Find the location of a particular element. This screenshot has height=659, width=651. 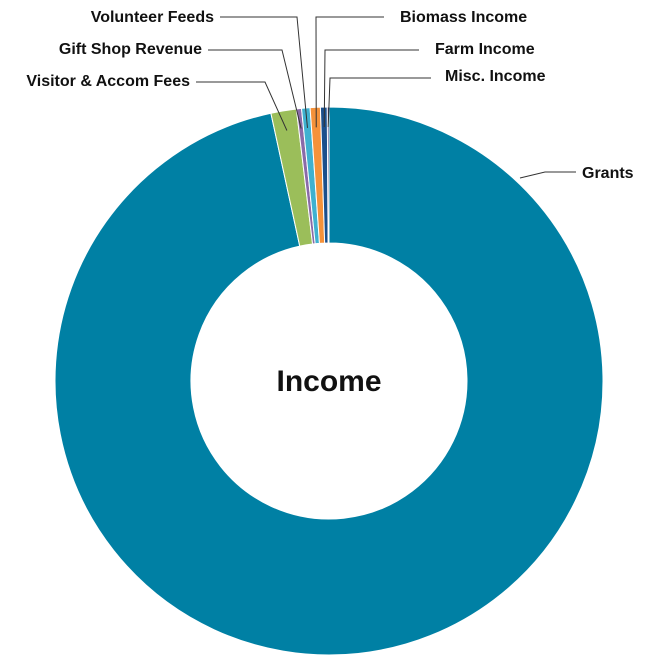

slice-label: Visitor & Accom Fees is located at coordinates (108, 81).